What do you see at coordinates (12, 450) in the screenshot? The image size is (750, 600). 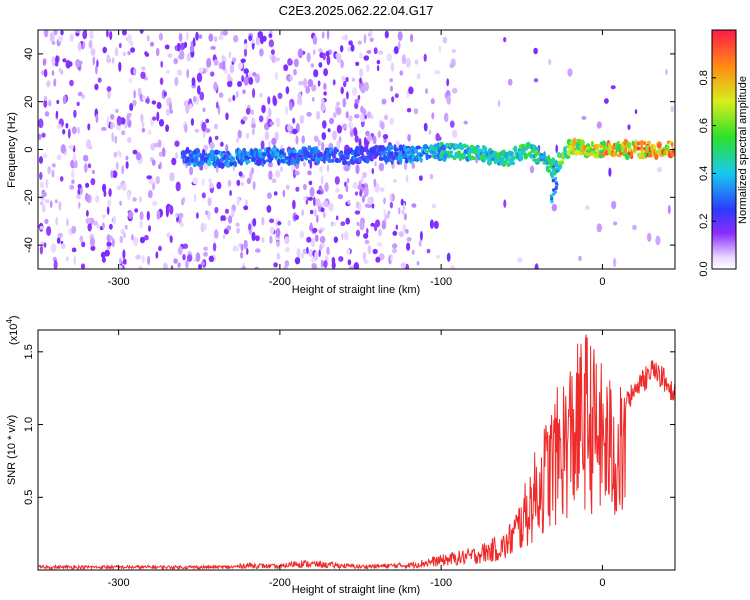 I see `snr-y-axis-label: SNR (10 * v/v)` at bounding box center [12, 450].